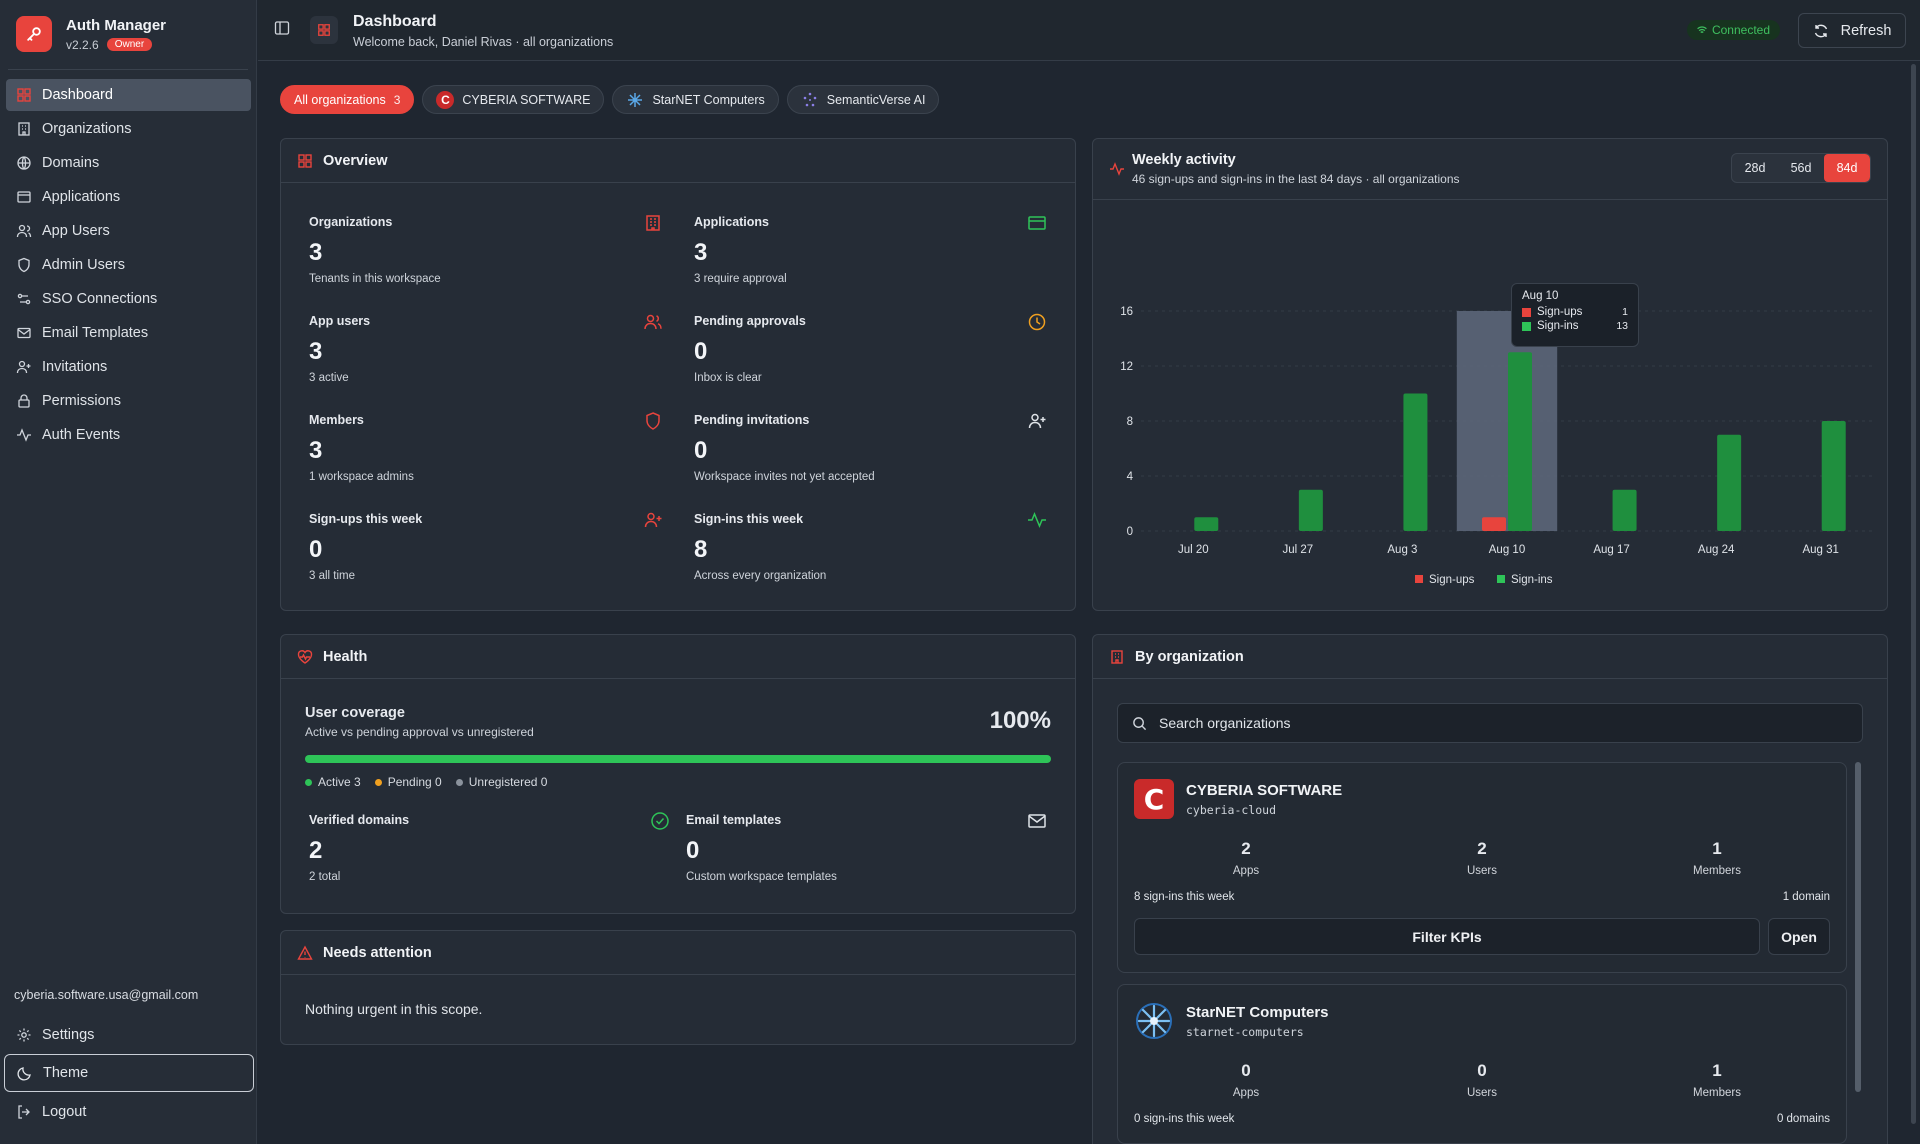 The width and height of the screenshot is (1920, 1144). Describe the element at coordinates (1490, 723) in the screenshot. I see `search-input: Search organizations` at that location.